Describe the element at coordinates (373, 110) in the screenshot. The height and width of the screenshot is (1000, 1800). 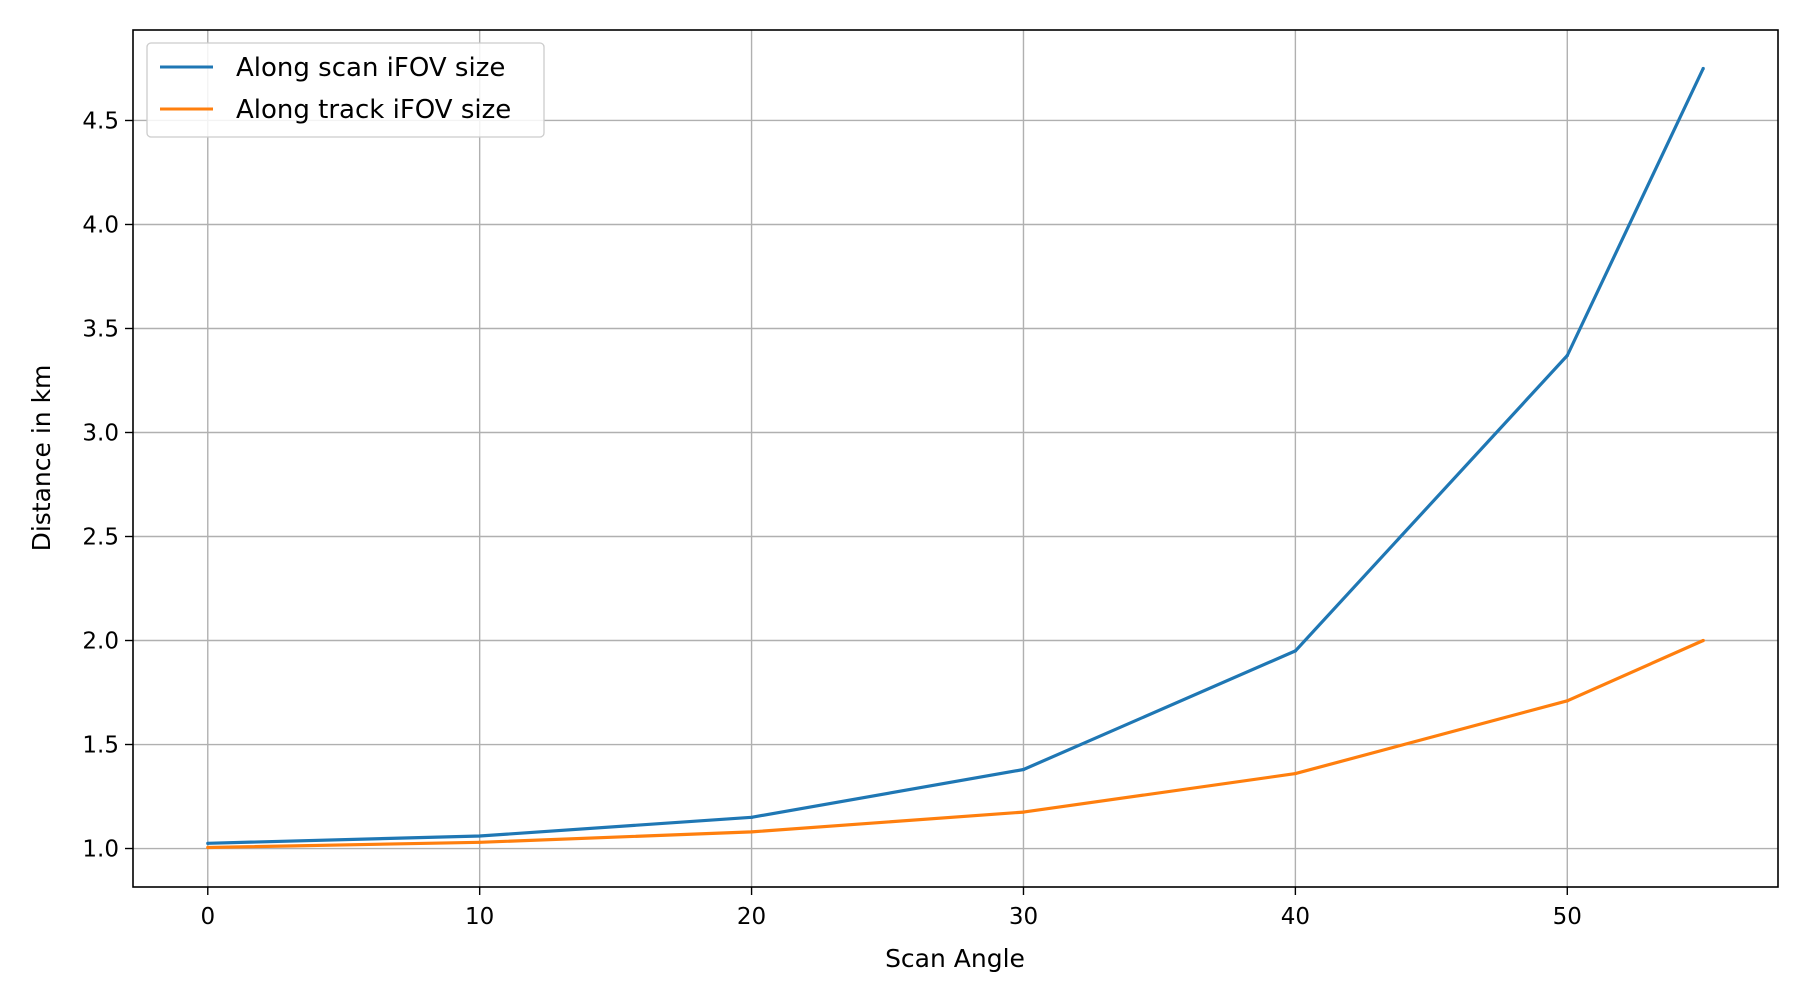
I see `legend-label-along-track: Along track iFOV size` at that location.